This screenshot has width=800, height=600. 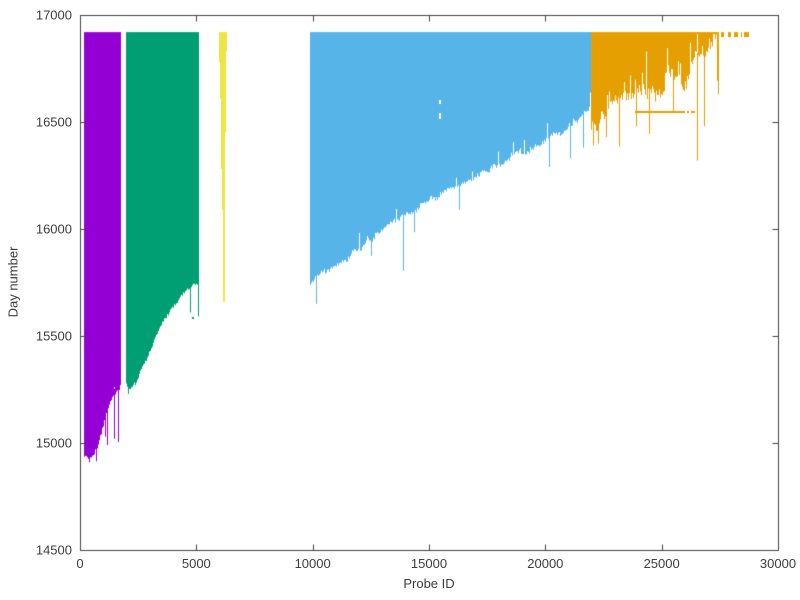 I want to click on y-tick-label: 15000, so click(x=53, y=443).